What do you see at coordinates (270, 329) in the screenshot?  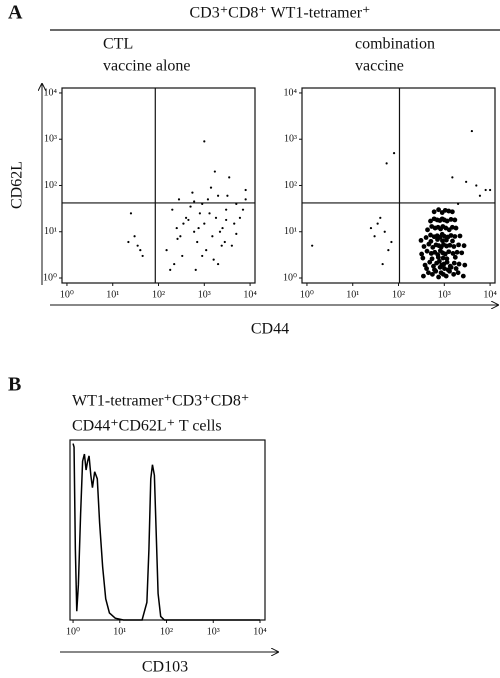 I see `x-axis-label: CD44` at bounding box center [270, 329].